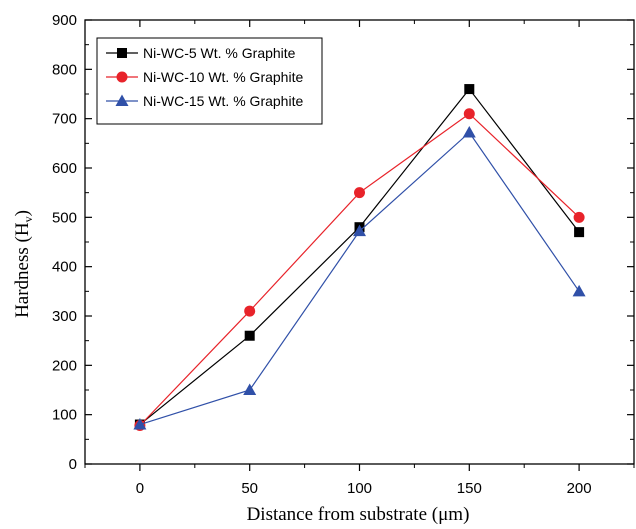 The height and width of the screenshot is (529, 636). I want to click on x-tick-label: 150, so click(469, 488).